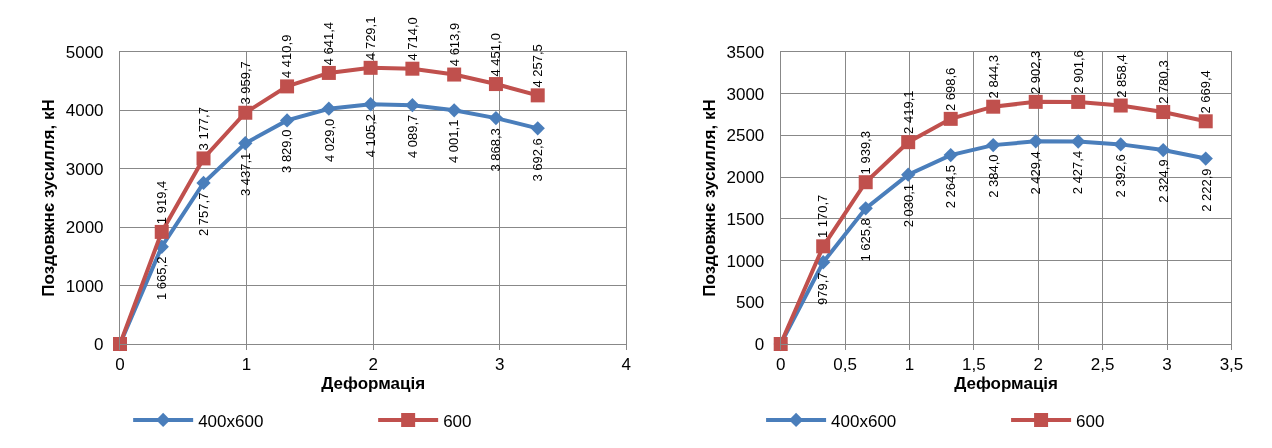 Image resolution: width=1272 pixels, height=448 pixels. Describe the element at coordinates (246, 83) in the screenshot. I see `data-label: 3 959,7` at that location.